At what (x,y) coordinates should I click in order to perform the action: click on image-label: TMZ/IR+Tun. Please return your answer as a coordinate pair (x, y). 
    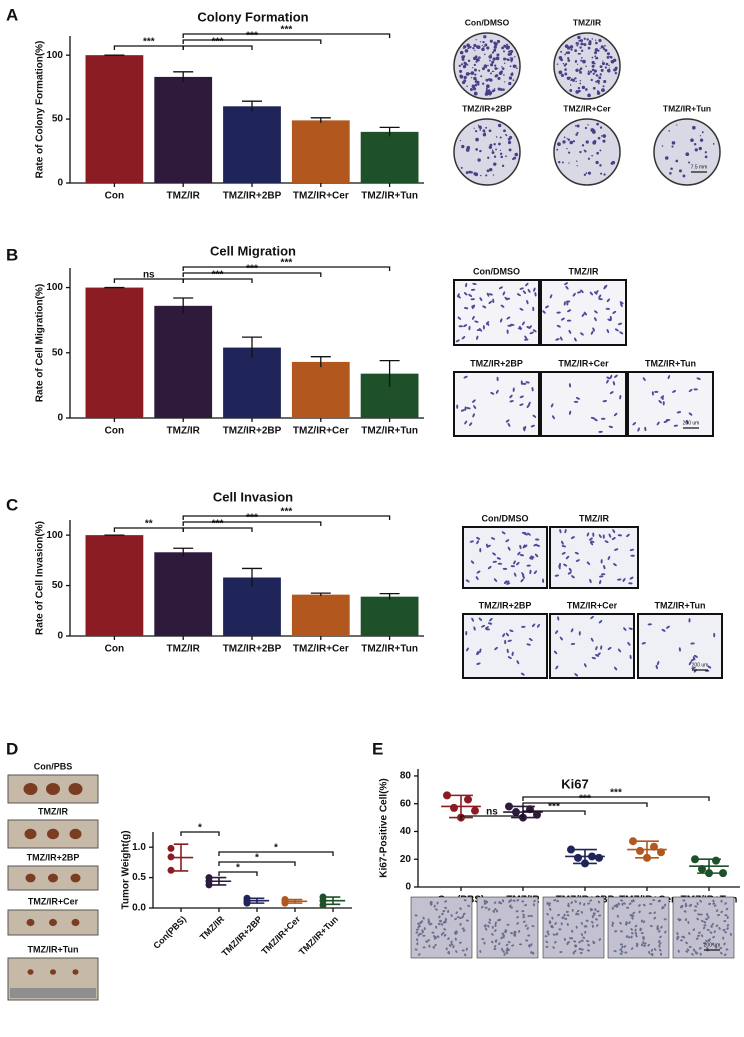
    Looking at the image, I should click on (679, 605).